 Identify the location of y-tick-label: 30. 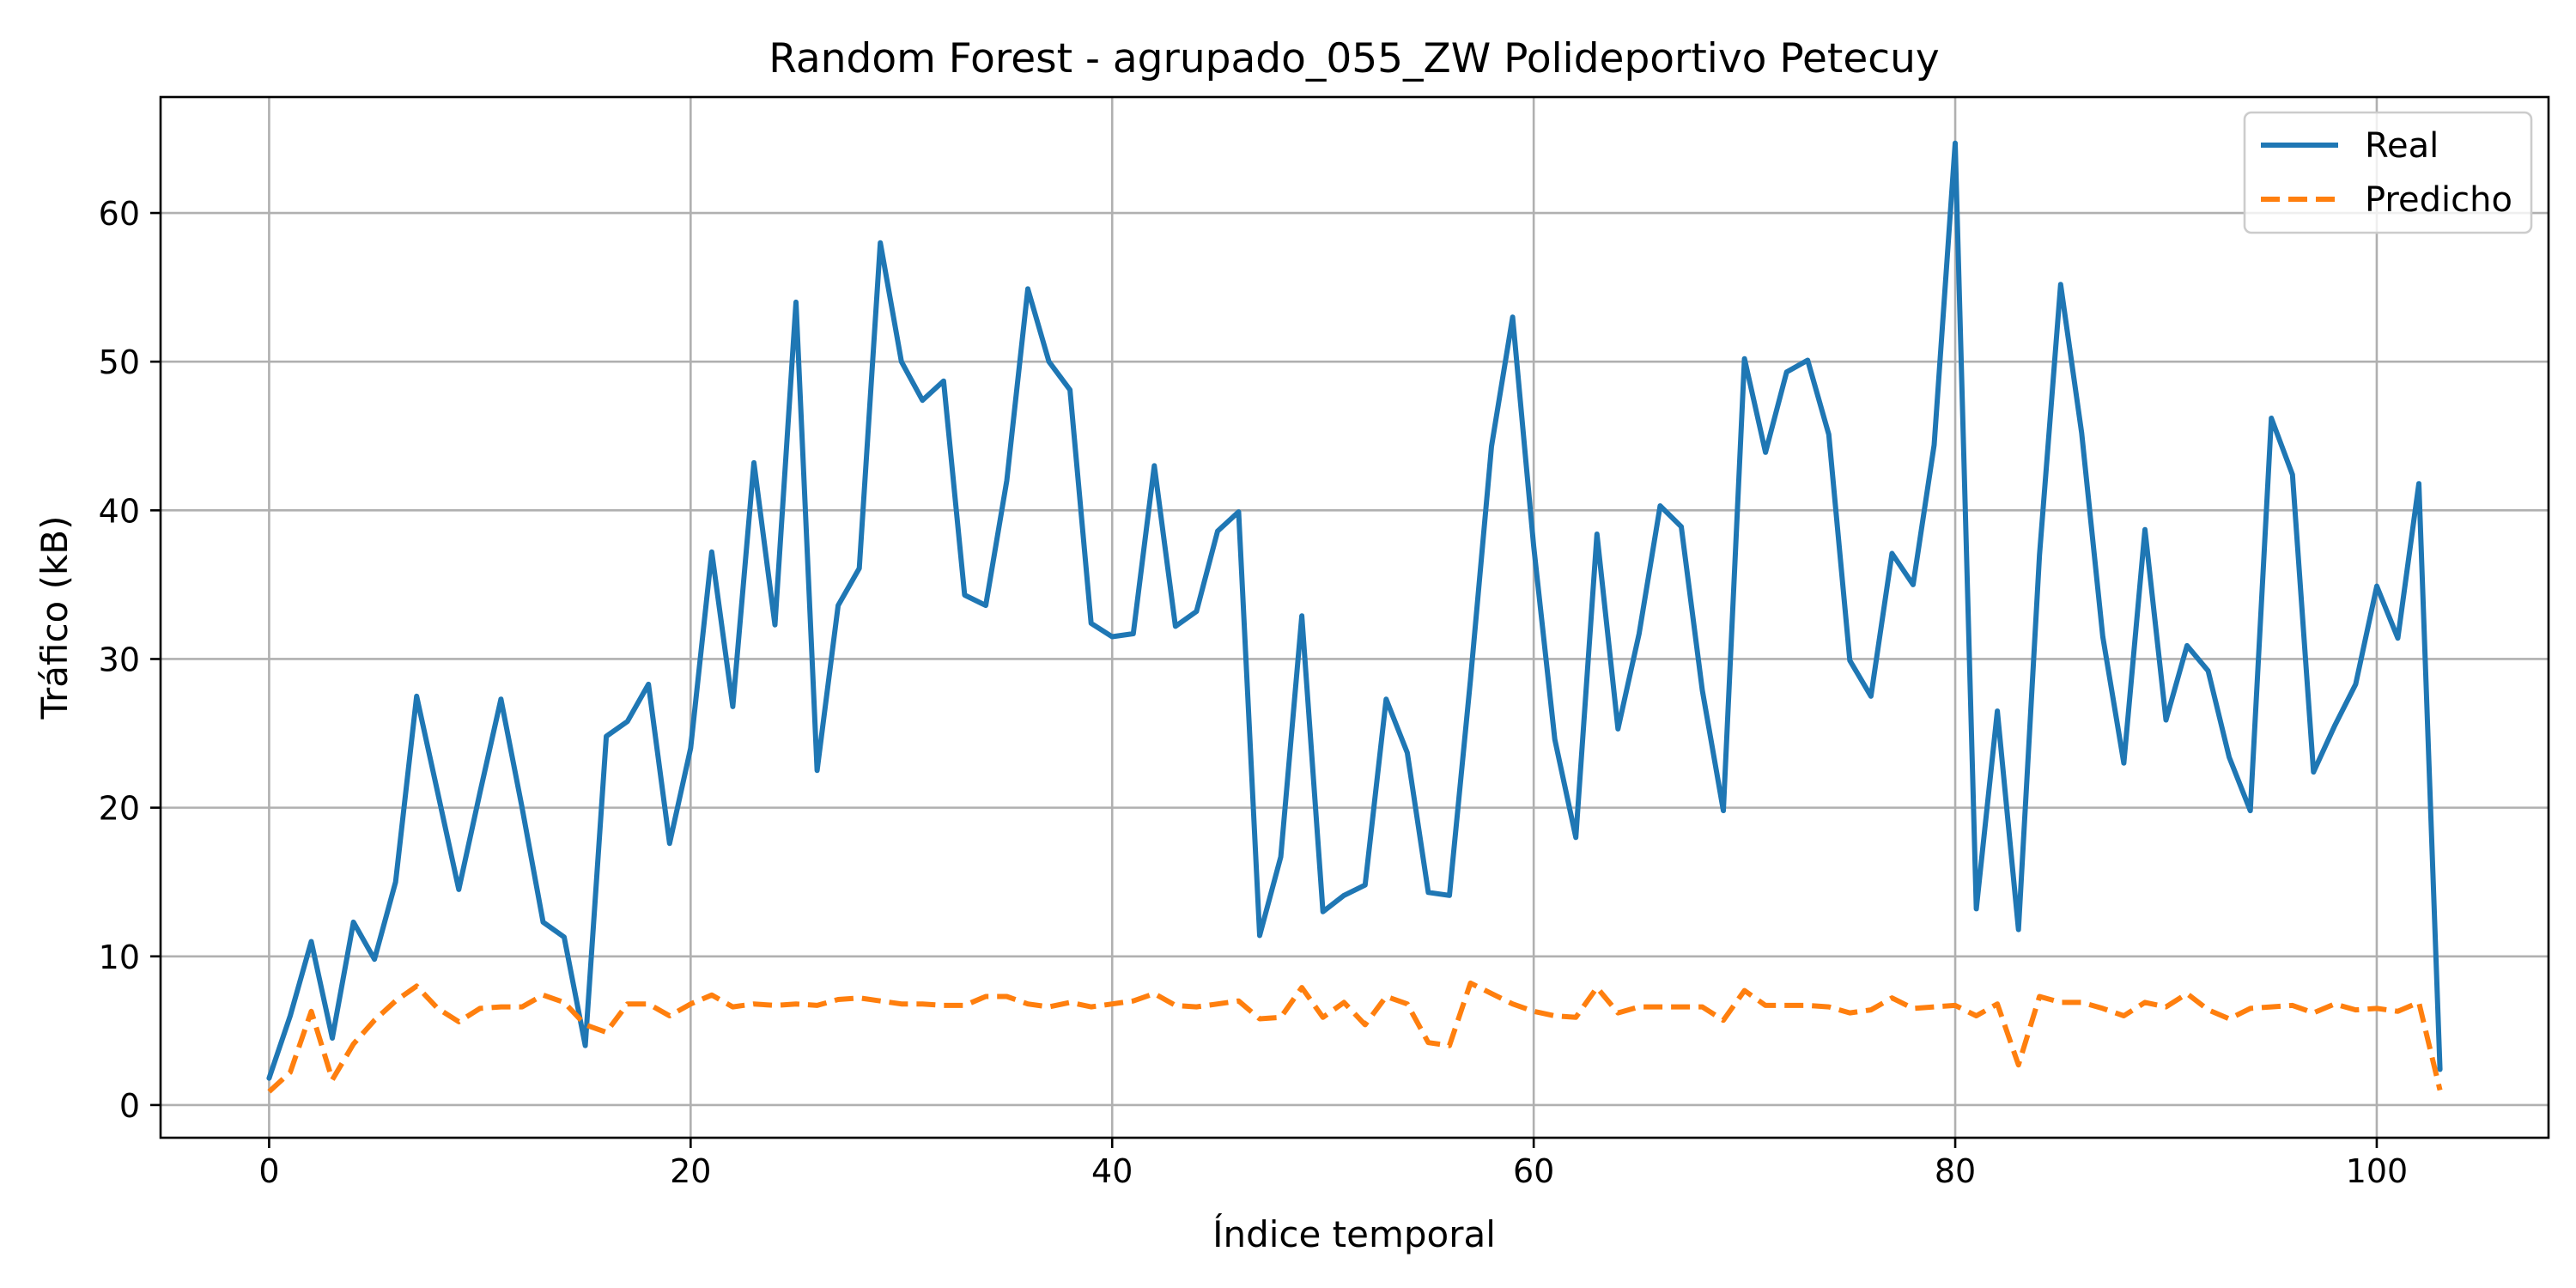
(119, 660).